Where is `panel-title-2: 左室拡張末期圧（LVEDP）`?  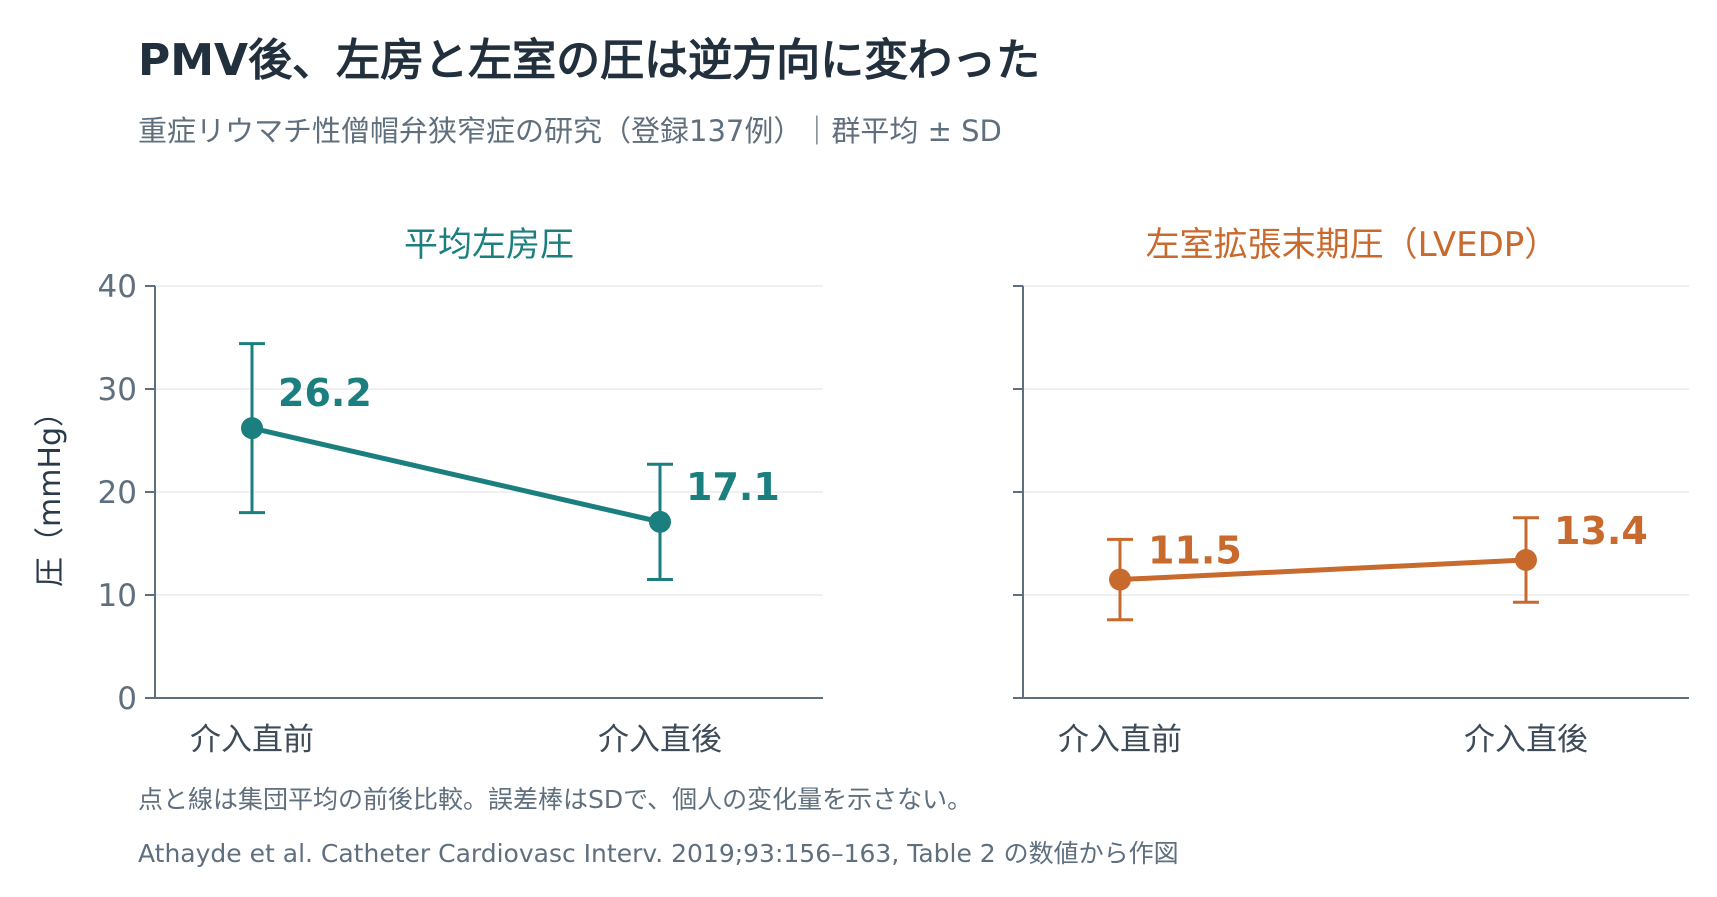 panel-title-2: 左室拡張末期圧（LVEDP） is located at coordinates (1352, 245).